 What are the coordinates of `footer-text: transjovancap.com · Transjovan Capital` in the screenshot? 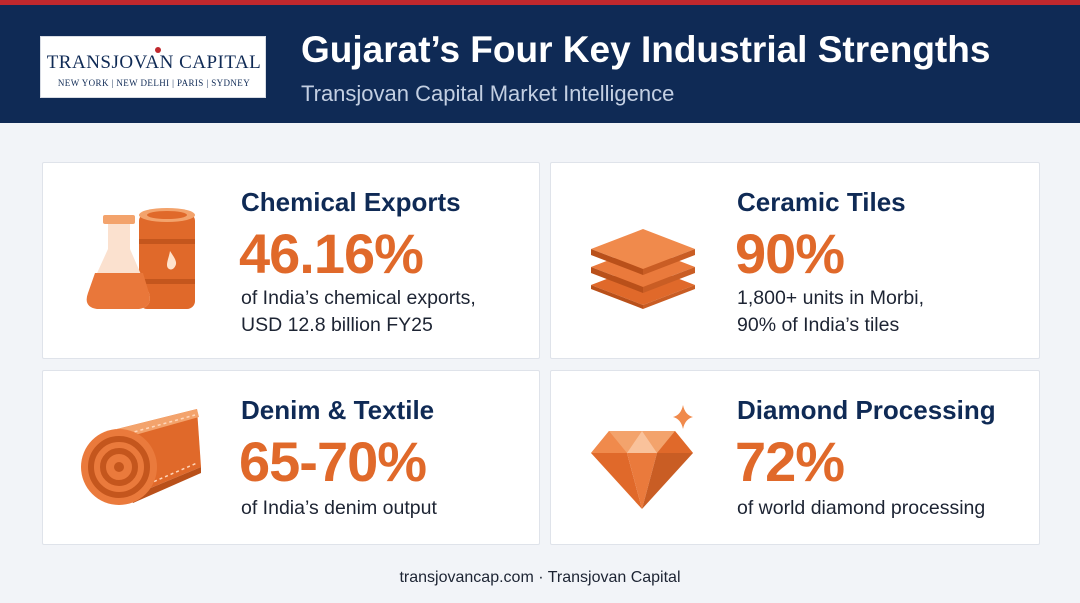 It's located at (540, 577).